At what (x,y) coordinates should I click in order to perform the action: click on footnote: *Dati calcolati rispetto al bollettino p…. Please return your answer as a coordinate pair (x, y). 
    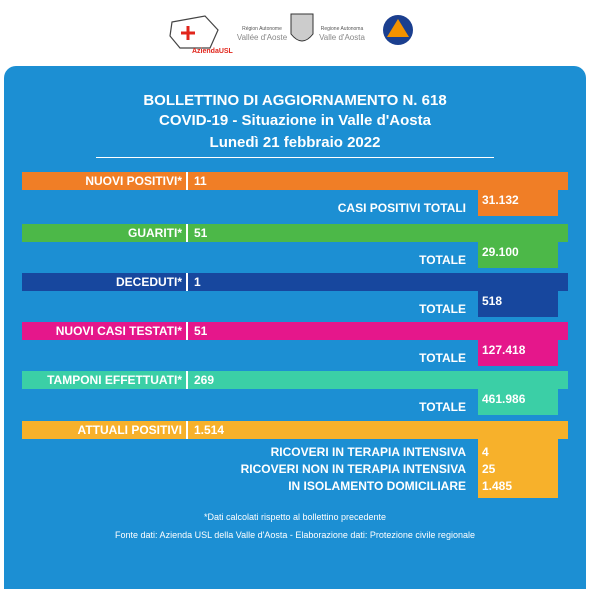
    Looking at the image, I should click on (295, 517).